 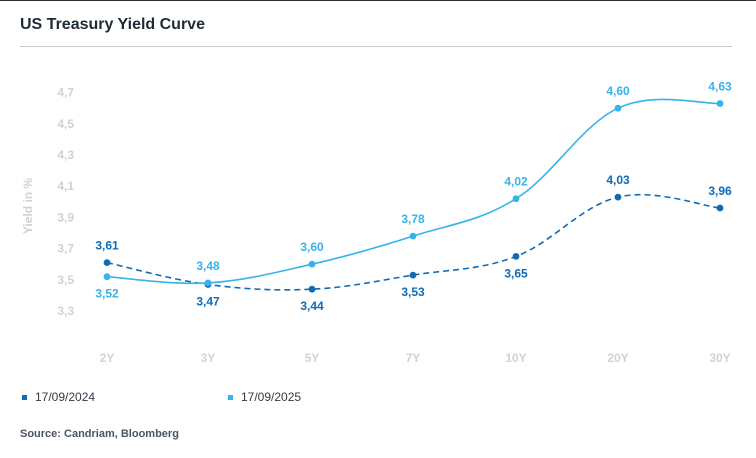 I want to click on data-label: 3,60, so click(x=312, y=247).